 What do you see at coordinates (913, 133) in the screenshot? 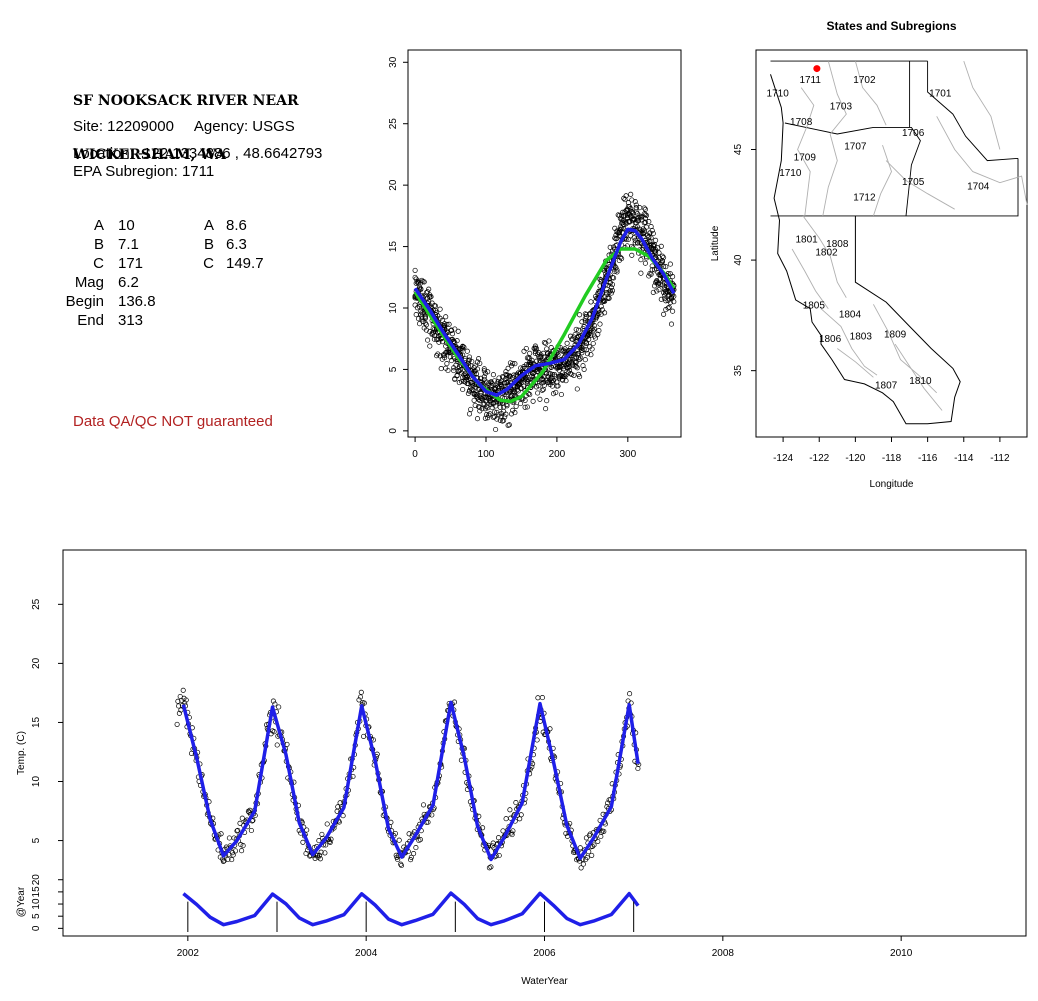
I see `region-label: 1706` at bounding box center [913, 133].